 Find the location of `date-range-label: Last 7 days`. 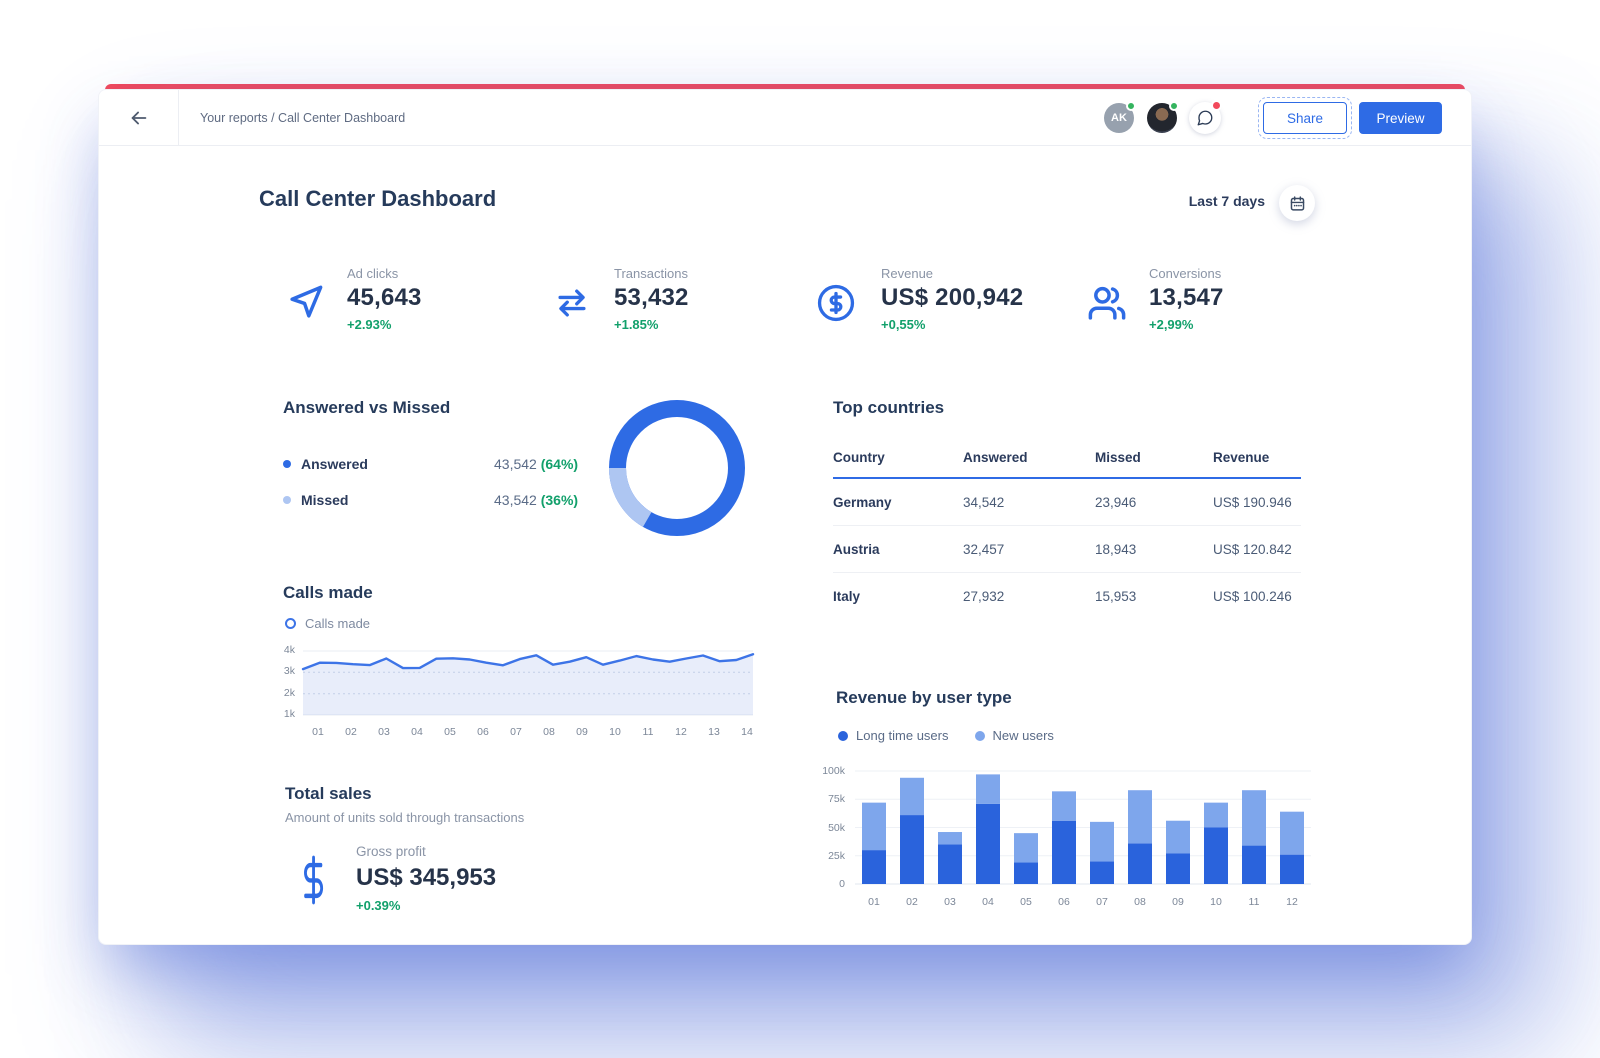

date-range-label: Last 7 days is located at coordinates (1226, 201).